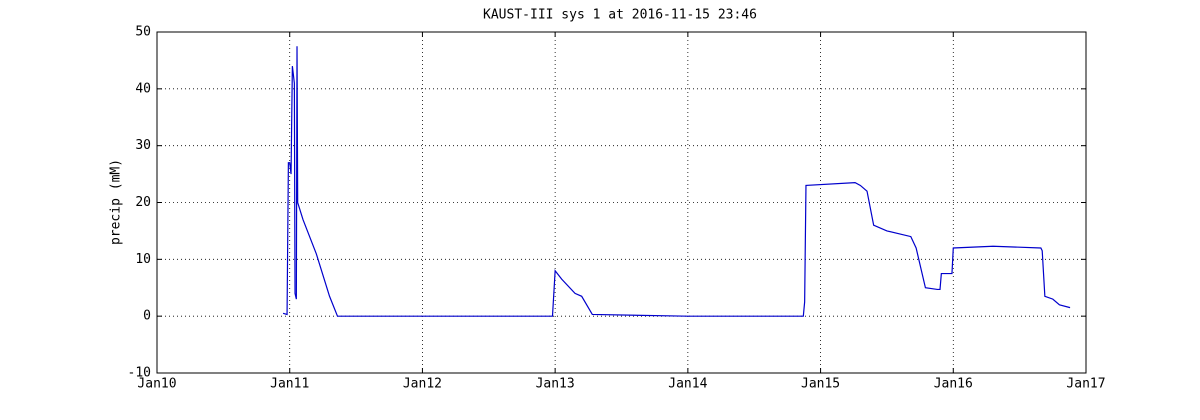 The image size is (1200, 420). I want to click on x-tick-label: Jan16, so click(953, 384).